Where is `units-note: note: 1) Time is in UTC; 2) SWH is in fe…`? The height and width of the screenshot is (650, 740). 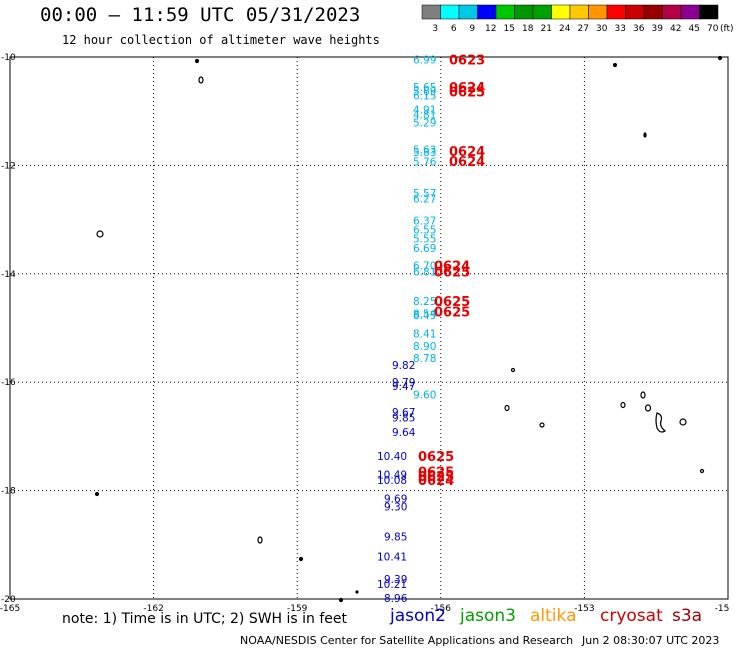 units-note: note: 1) Time is in UTC; 2) SWH is in fe… is located at coordinates (205, 619).